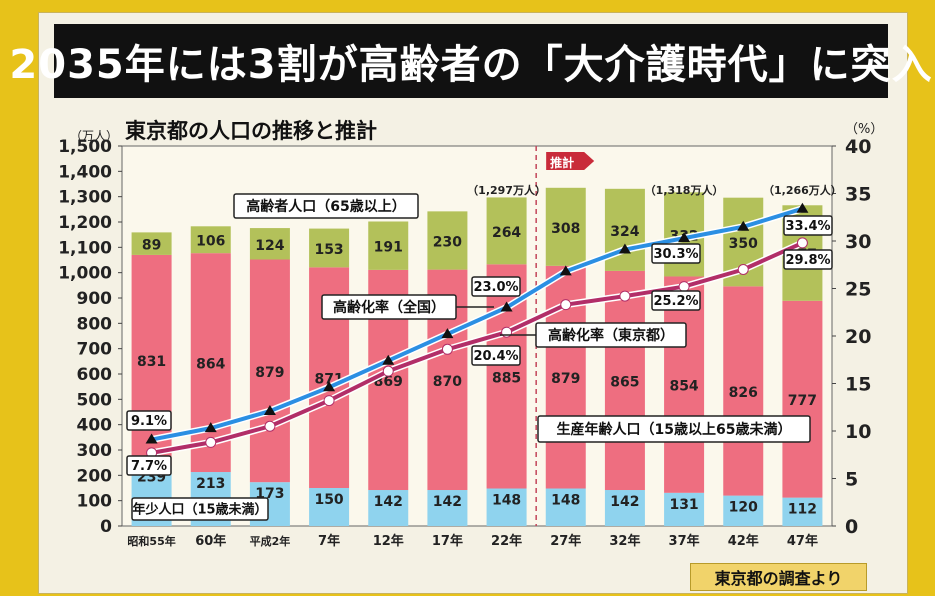  I want to click on y-tick-right: 10, so click(858, 432).